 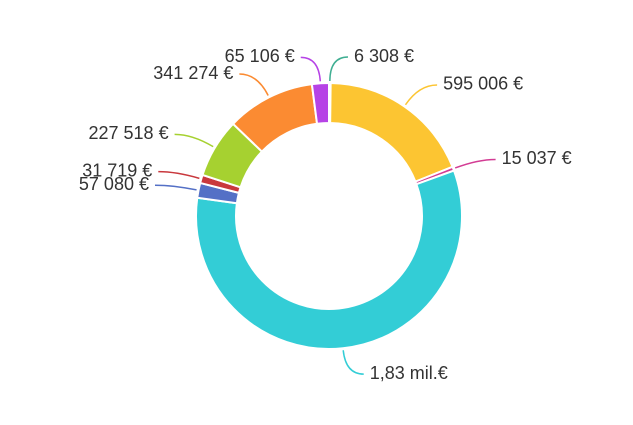 What do you see at coordinates (384, 56) in the screenshot?
I see `slice-label: 6 308 €` at bounding box center [384, 56].